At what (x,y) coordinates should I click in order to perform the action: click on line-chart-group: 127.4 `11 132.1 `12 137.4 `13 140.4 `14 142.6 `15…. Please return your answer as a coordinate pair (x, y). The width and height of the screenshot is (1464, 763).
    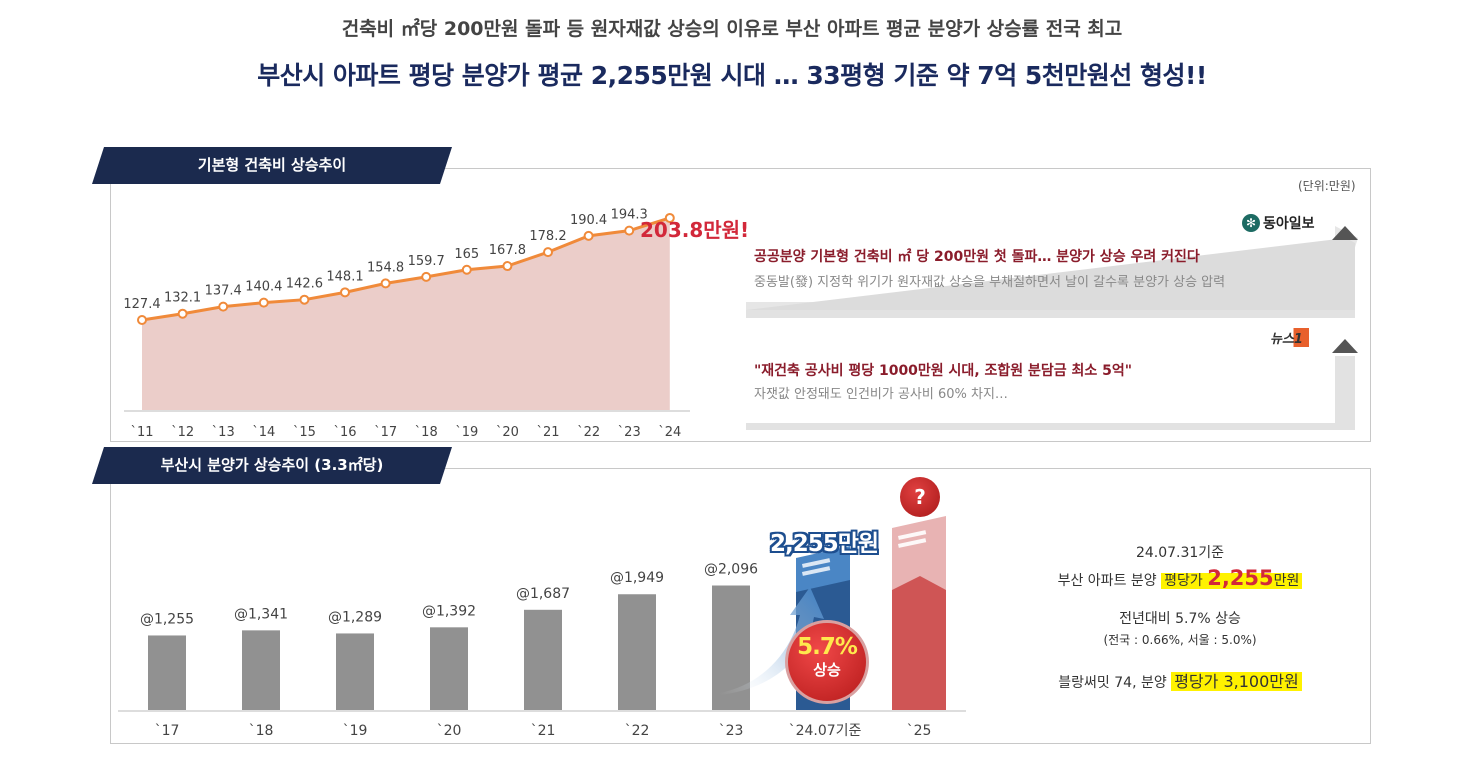
    Looking at the image, I should click on (406, 324).